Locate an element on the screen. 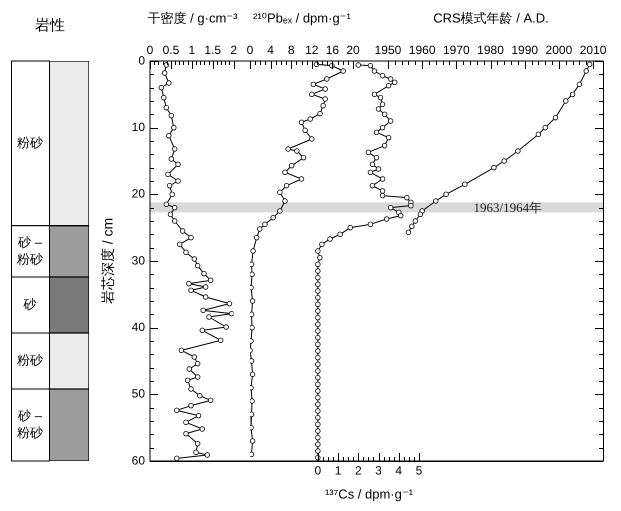 Image resolution: width=621 pixels, height=511 pixels. y-tick-label: 10 is located at coordinates (139, 127).